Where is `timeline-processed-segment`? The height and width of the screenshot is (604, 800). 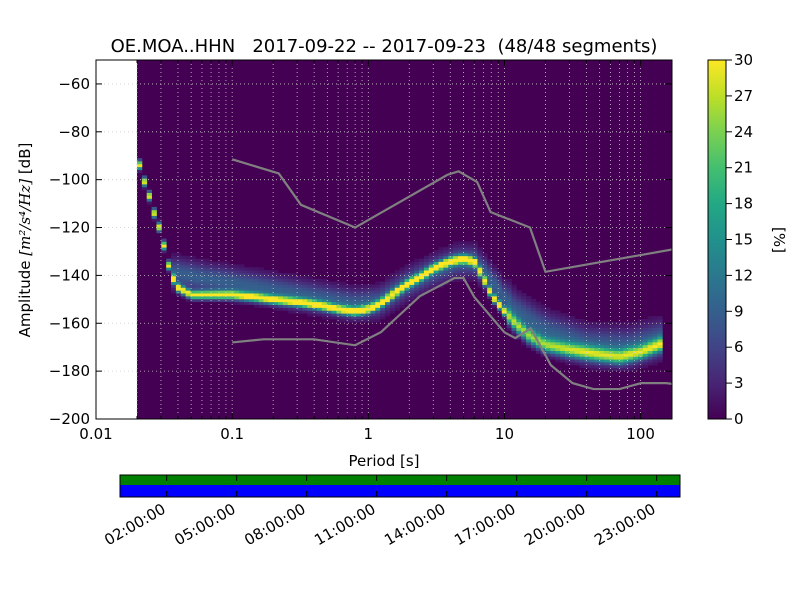 timeline-processed-segment is located at coordinates (575, 480).